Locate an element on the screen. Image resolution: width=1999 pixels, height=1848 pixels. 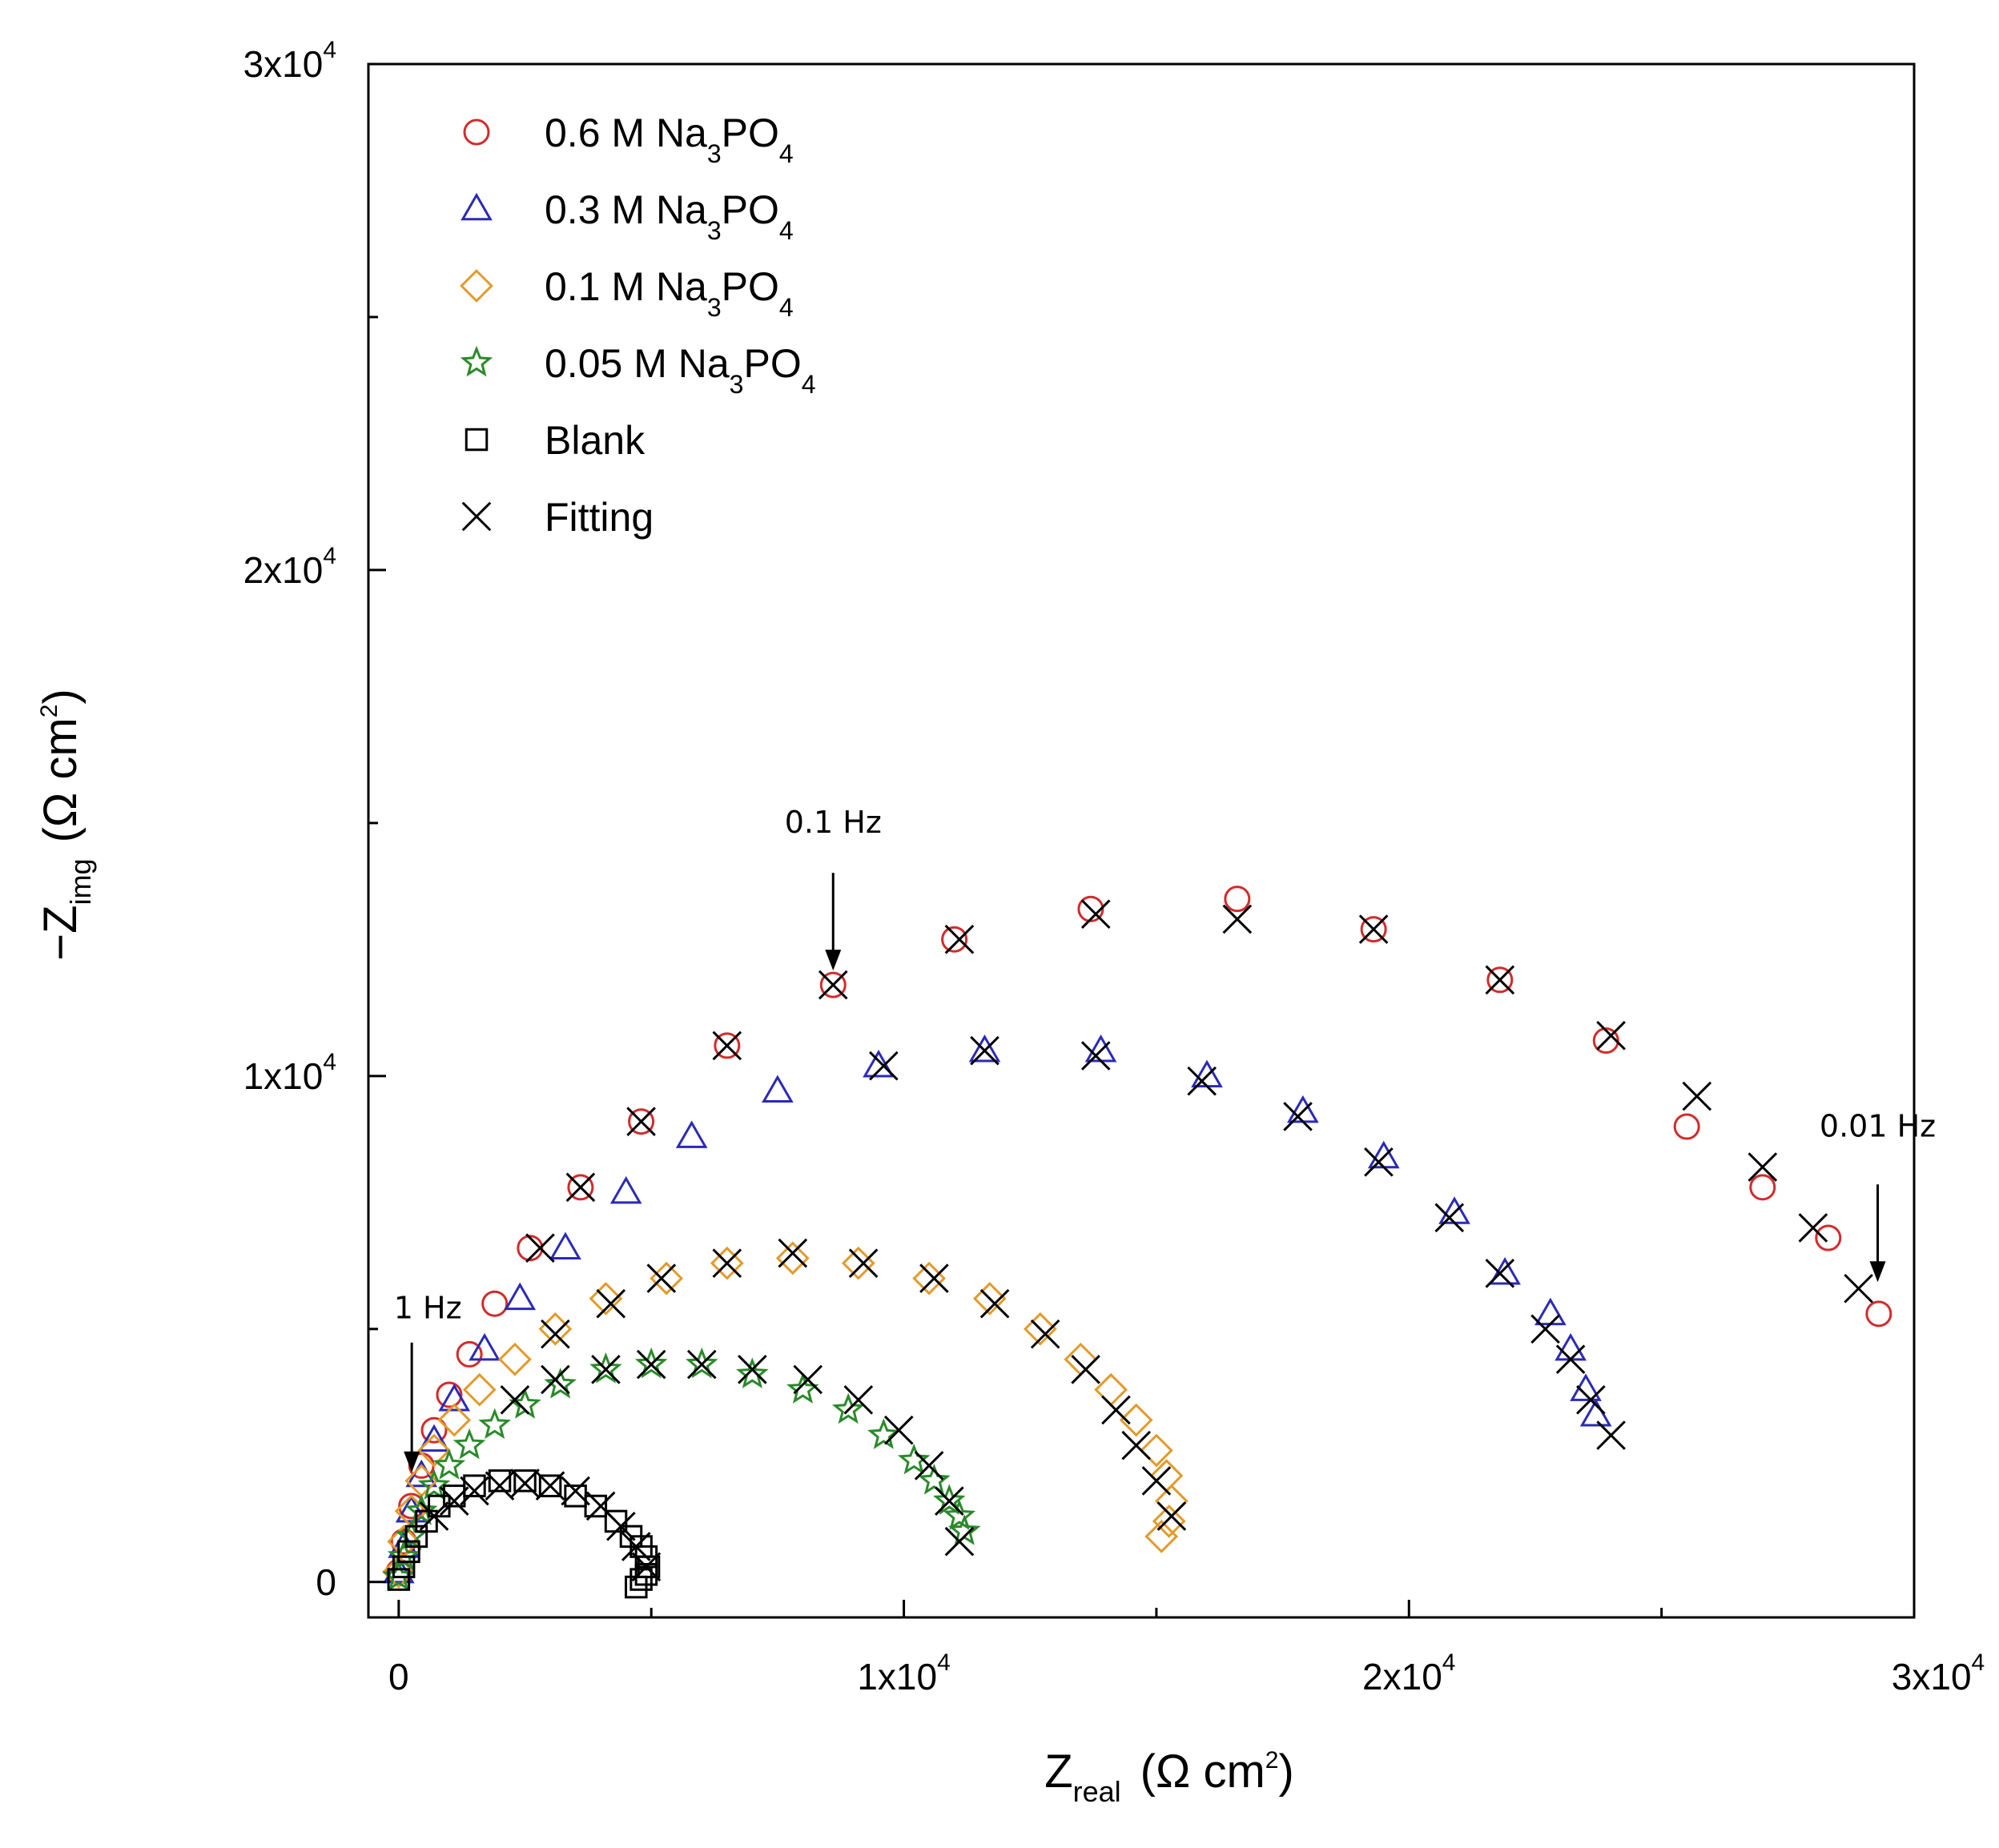
legend-marker-square is located at coordinates (477, 440).